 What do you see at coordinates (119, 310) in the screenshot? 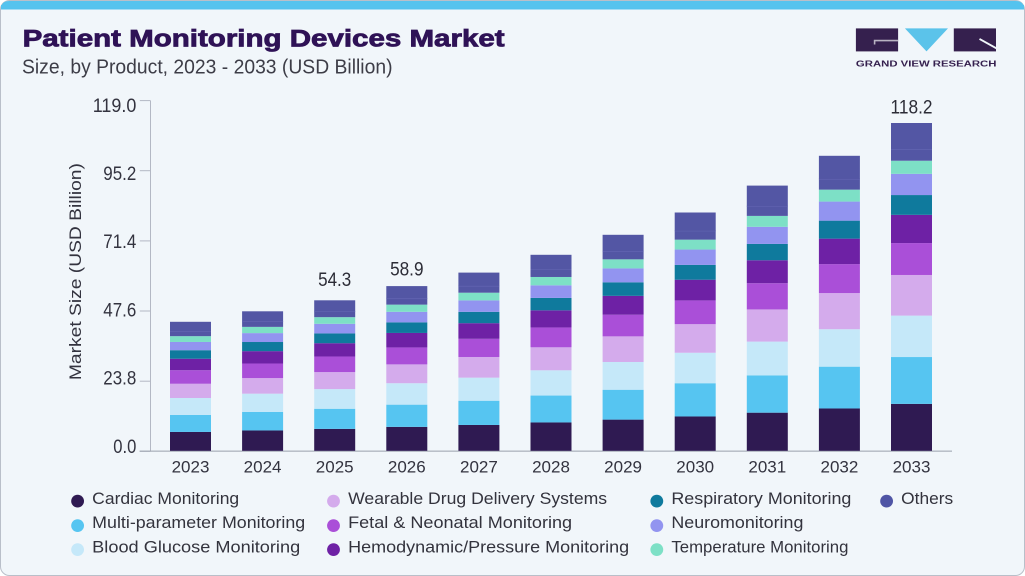
I see `svg-text: 47.6` at bounding box center [119, 310].